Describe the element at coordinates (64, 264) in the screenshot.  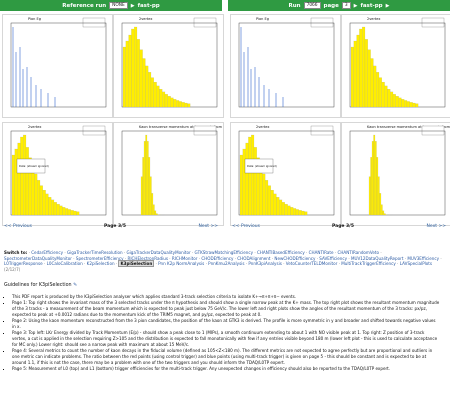
I see `analyser-link: L0CaloCalibration` at that location.